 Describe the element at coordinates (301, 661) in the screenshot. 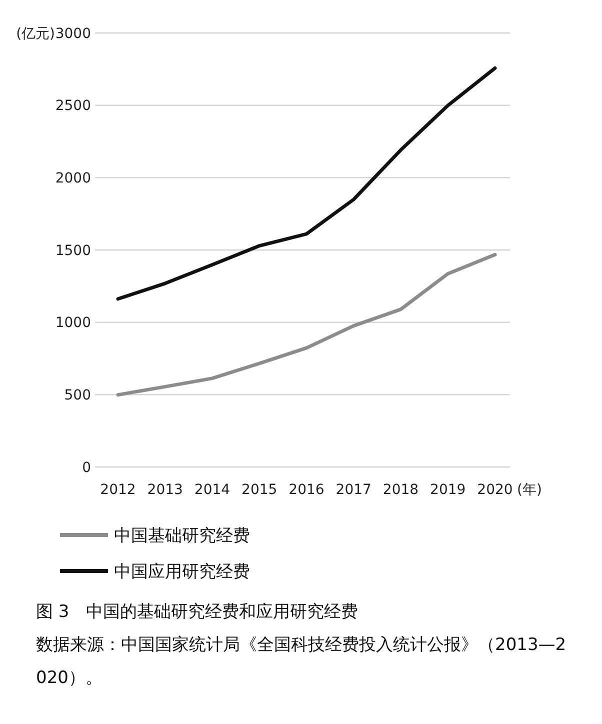

I see `source-note: 数据来源：中国国家统计局《全国科技经费投入统计公报》（2013—2020）。` at that location.